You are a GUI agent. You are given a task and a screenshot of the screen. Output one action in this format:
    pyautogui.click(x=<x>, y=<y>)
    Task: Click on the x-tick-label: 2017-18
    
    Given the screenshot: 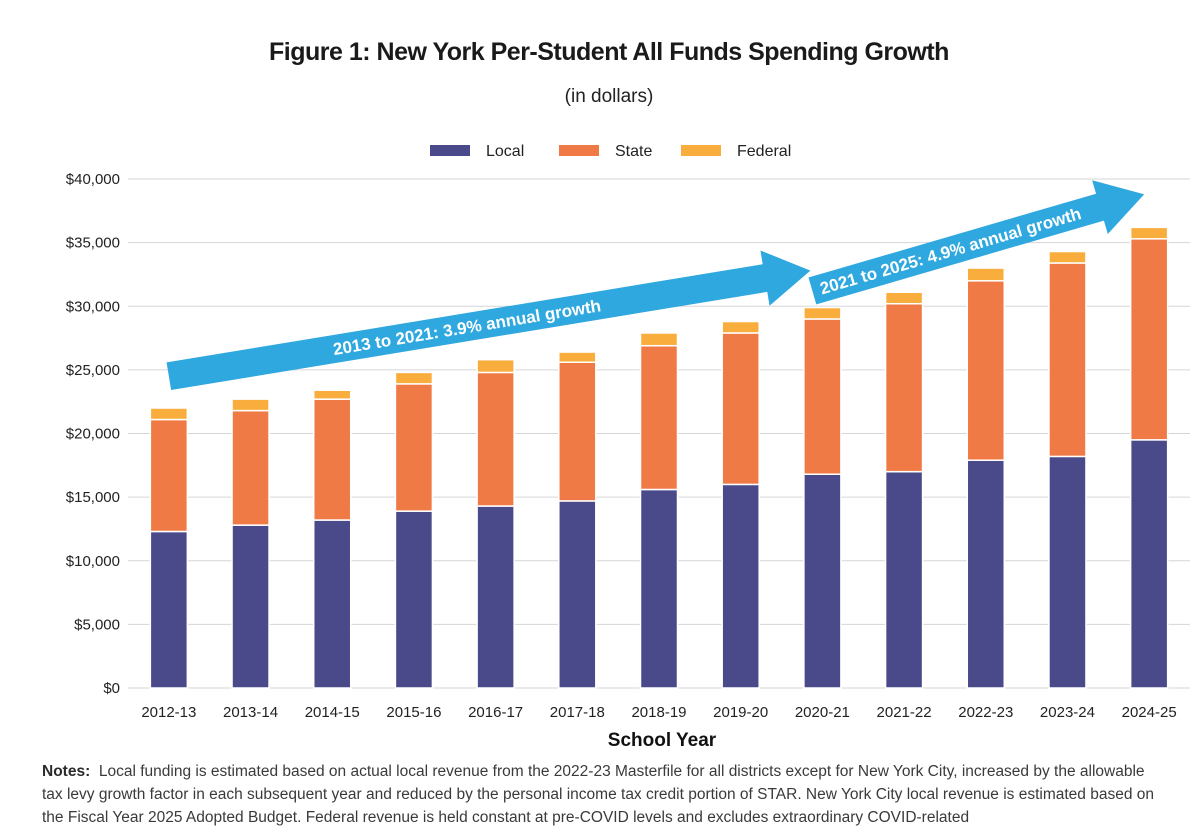 What is the action you would take?
    pyautogui.click(x=577, y=712)
    